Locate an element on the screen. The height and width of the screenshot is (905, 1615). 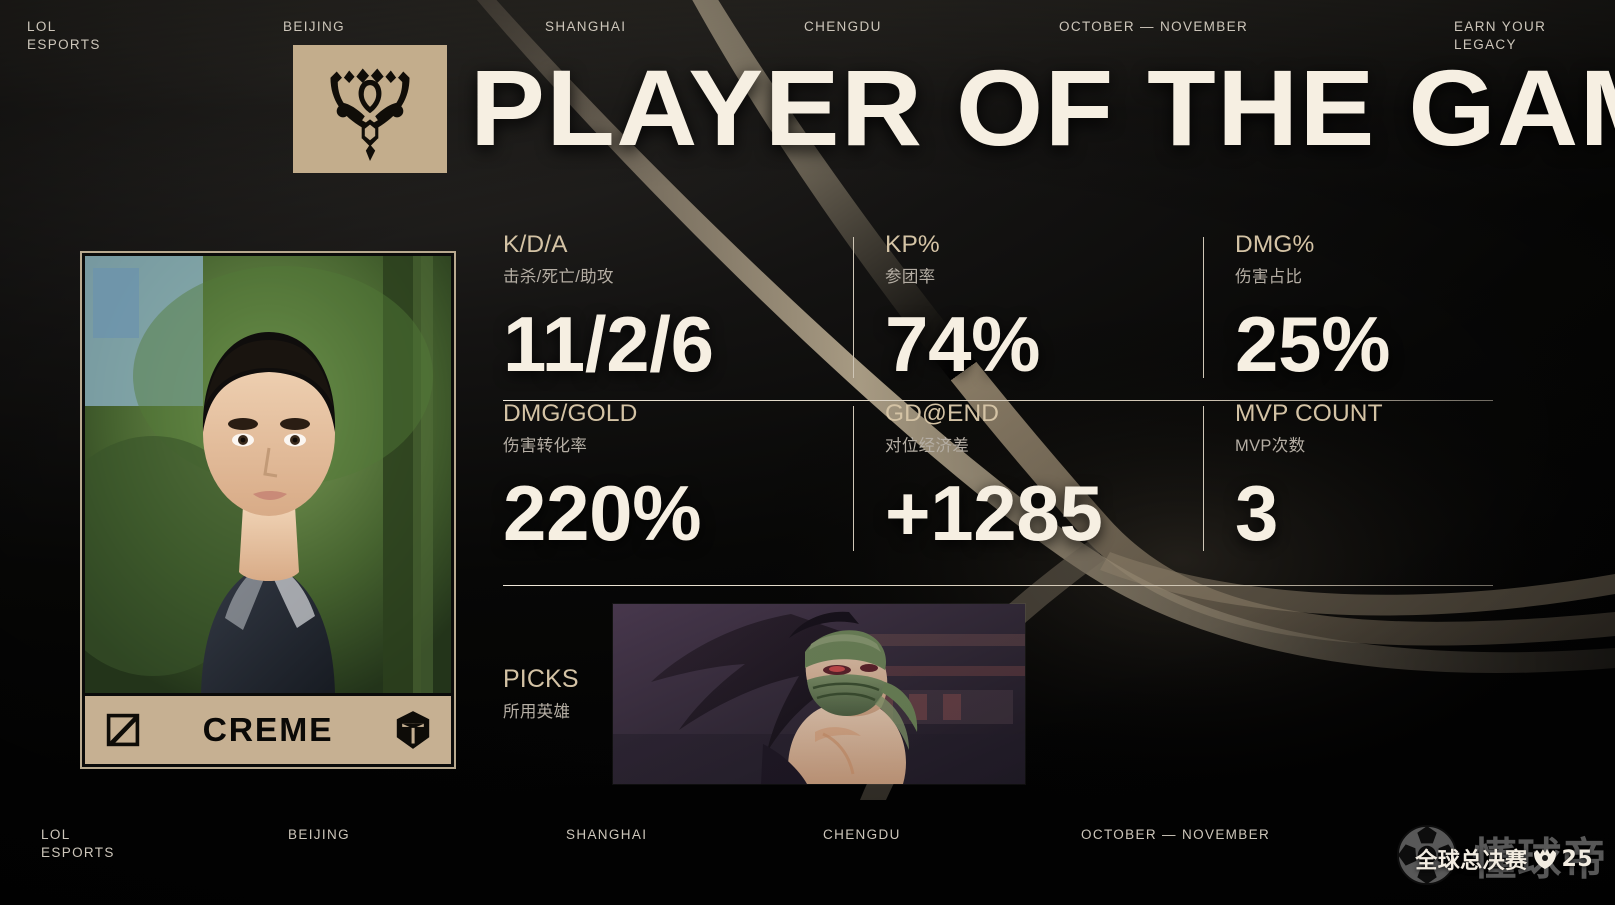
stat-value: 3 is located at coordinates (1257, 512).